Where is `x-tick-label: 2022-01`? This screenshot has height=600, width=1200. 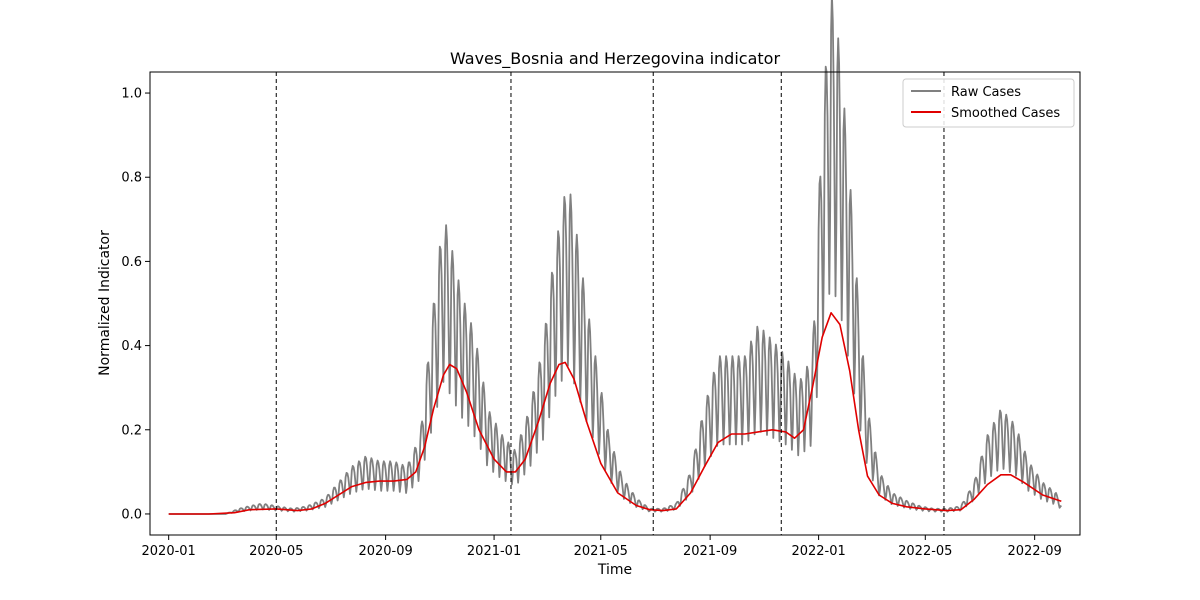
x-tick-label: 2022-01 is located at coordinates (818, 551).